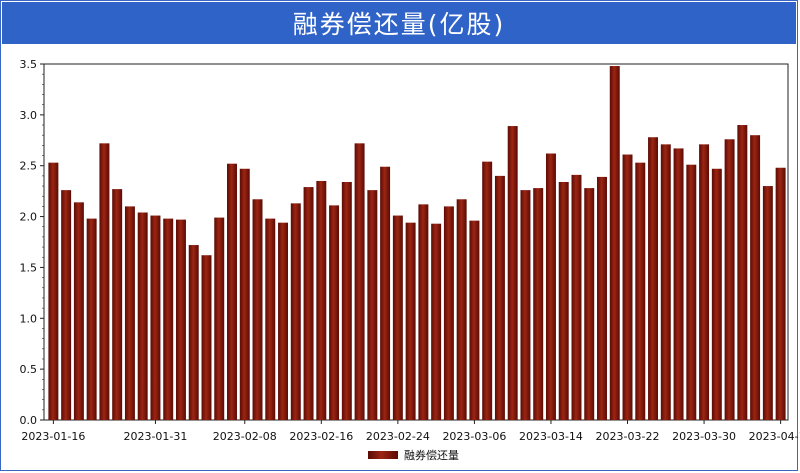 Image resolution: width=800 pixels, height=473 pixels. What do you see at coordinates (155, 436) in the screenshot?
I see `x-tick-label: 2023-01-31` at bounding box center [155, 436].